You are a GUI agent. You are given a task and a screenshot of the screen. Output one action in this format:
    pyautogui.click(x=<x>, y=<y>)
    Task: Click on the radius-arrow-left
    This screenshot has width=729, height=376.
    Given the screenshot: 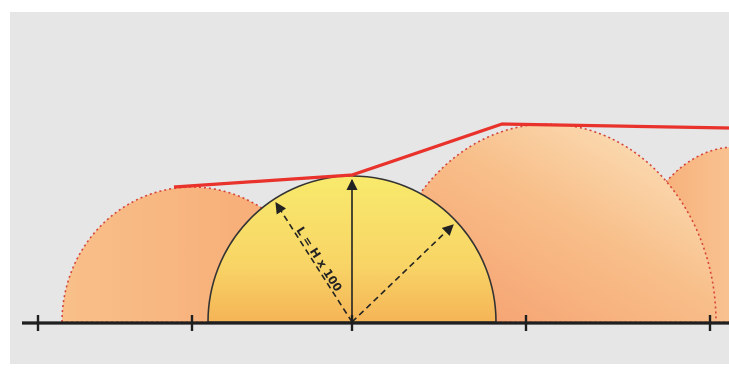 What is the action you would take?
    pyautogui.click(x=314, y=262)
    